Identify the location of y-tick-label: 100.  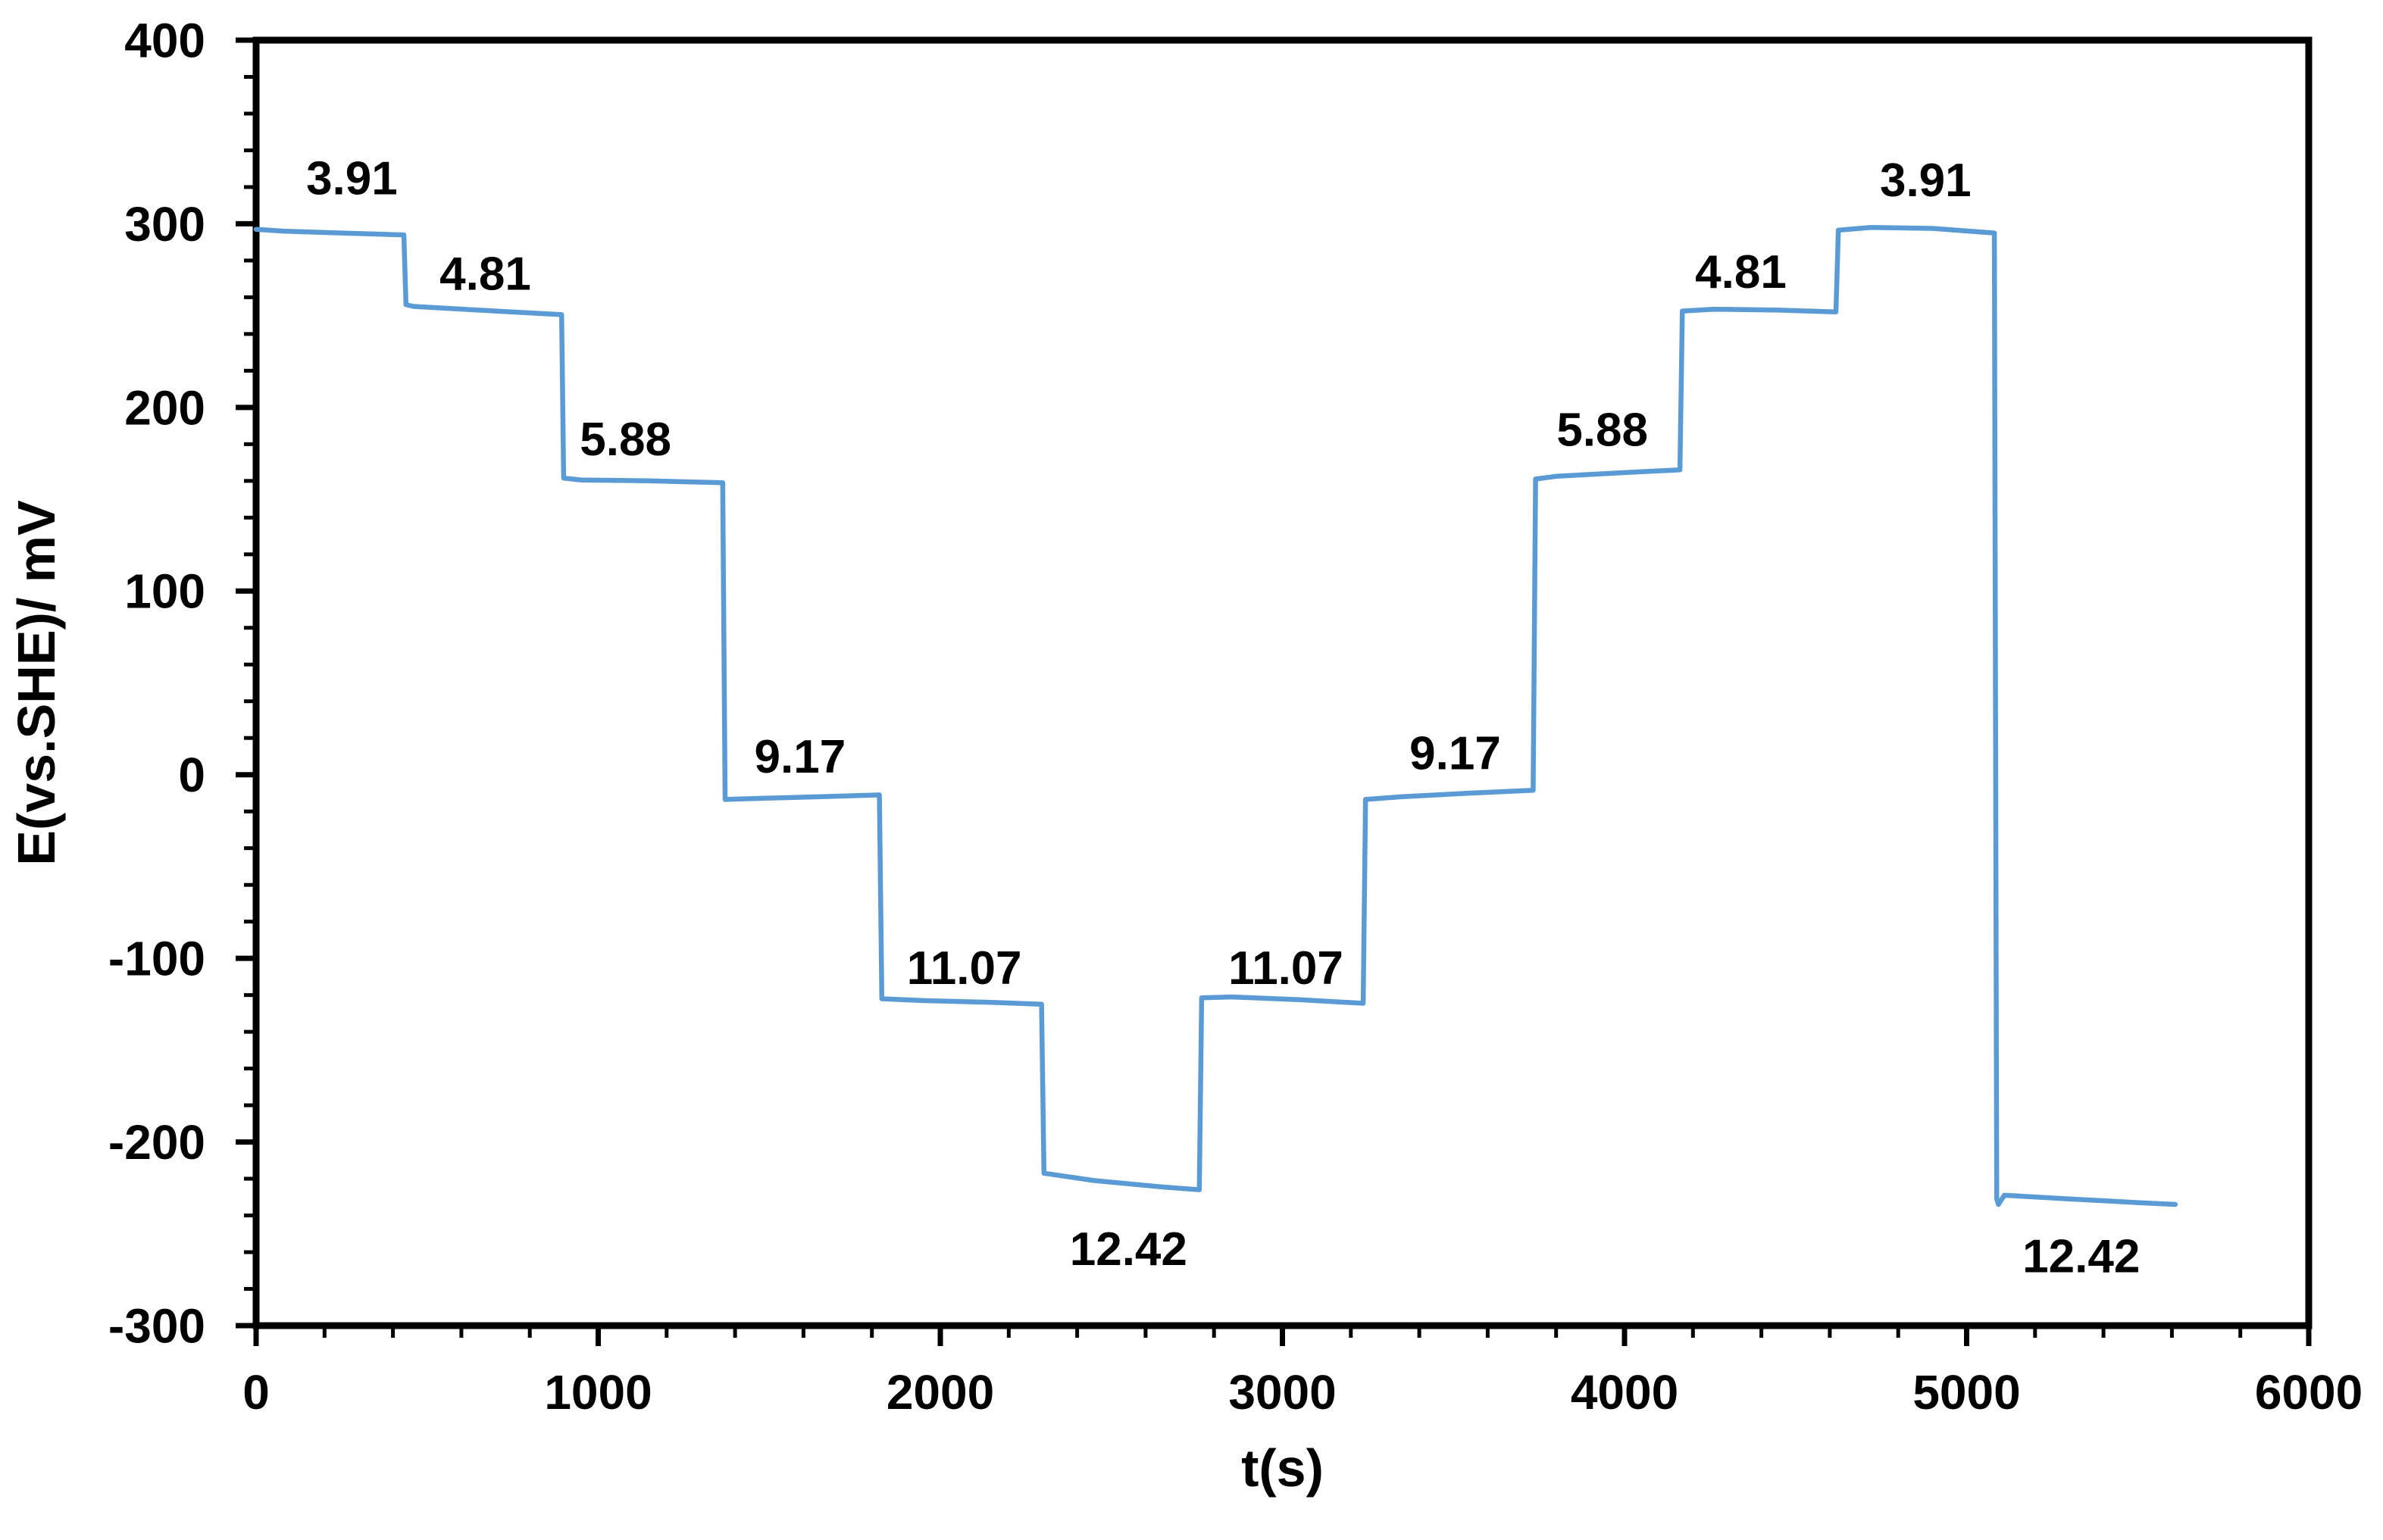
(164, 591).